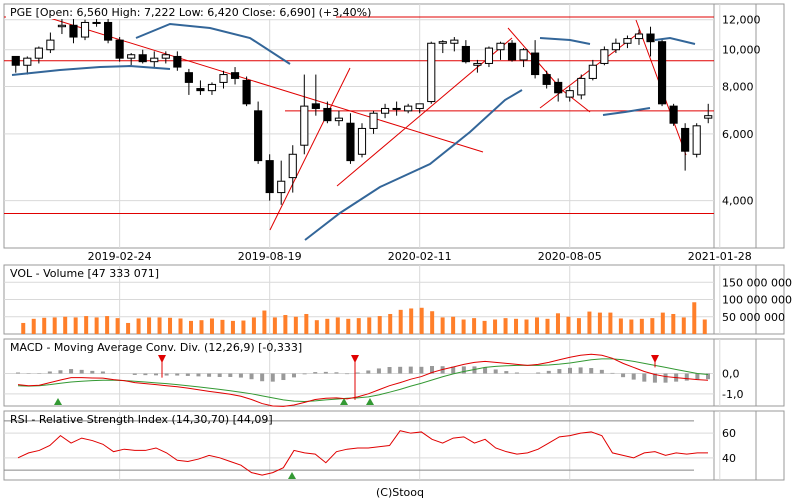  I want to click on y-tick-label: 100 000 000, so click(757, 300).